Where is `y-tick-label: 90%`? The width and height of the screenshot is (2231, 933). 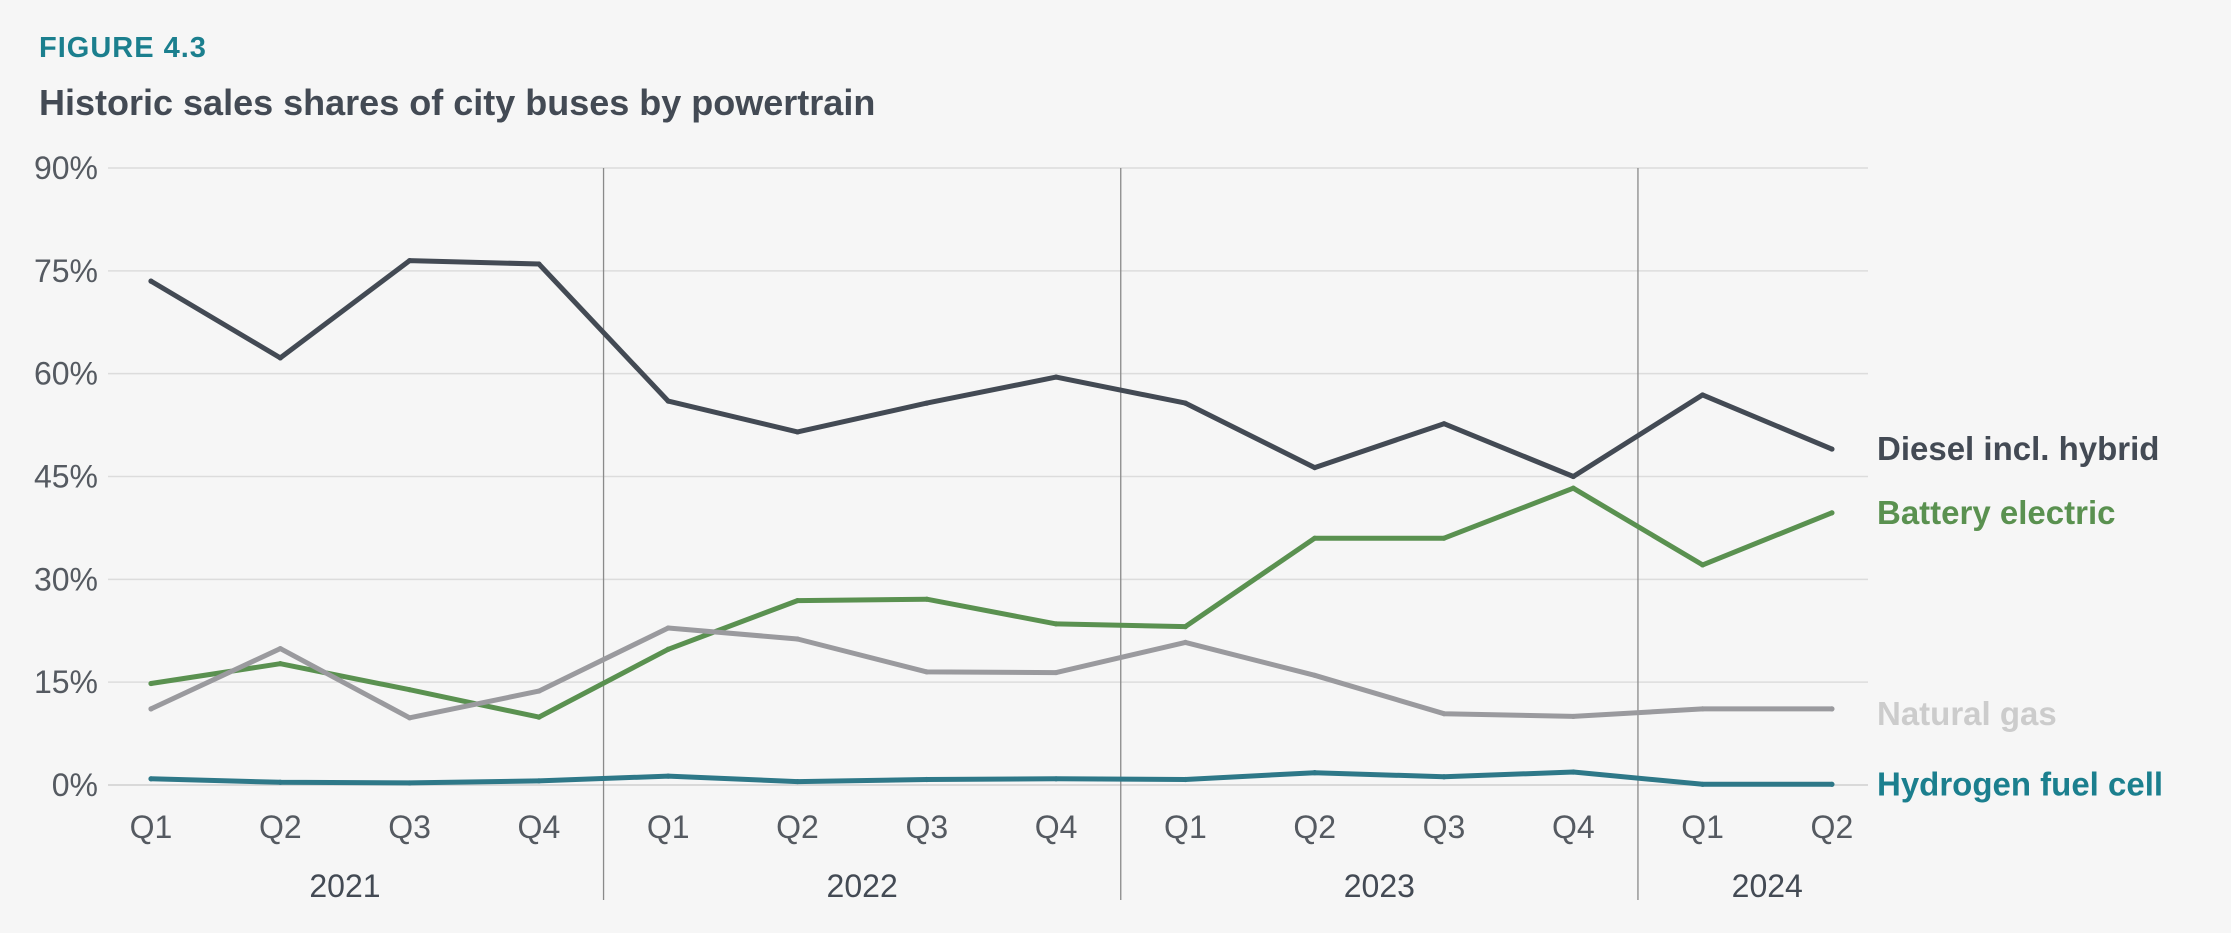 y-tick-label: 90% is located at coordinates (66, 168).